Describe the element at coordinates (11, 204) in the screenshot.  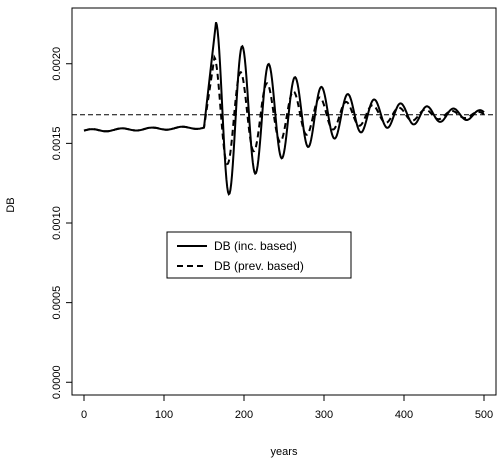
I see `y-axis-title: DB` at that location.